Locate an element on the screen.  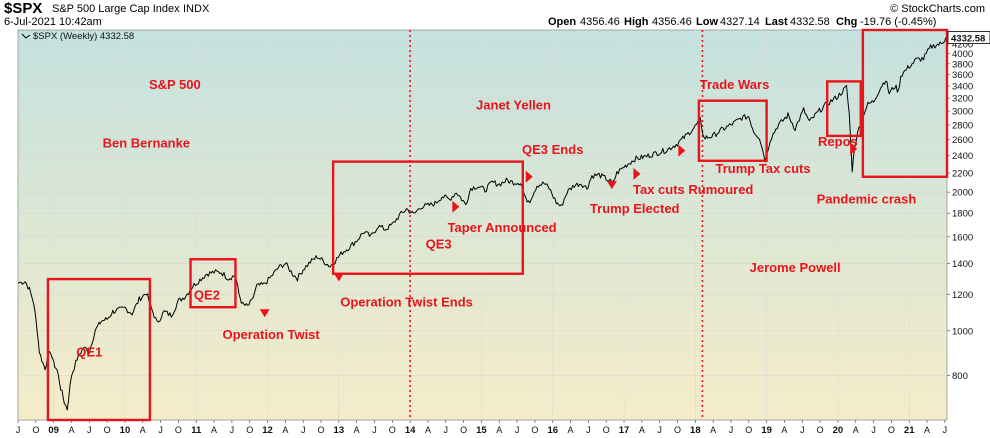
y-tick-label: 1200 is located at coordinates (962, 295).